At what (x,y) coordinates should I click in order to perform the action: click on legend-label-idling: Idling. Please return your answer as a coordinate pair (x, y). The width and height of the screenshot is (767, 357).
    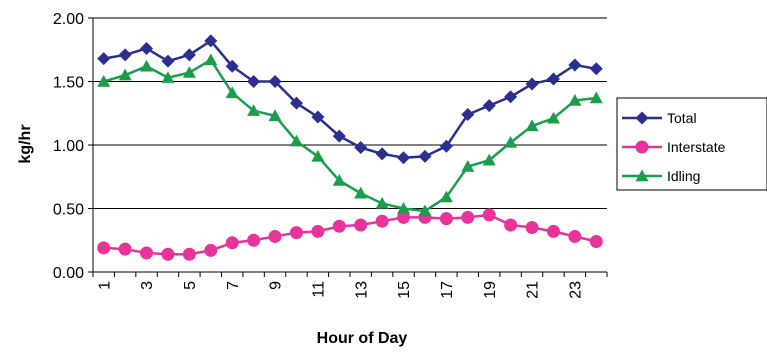
    Looking at the image, I should click on (683, 176).